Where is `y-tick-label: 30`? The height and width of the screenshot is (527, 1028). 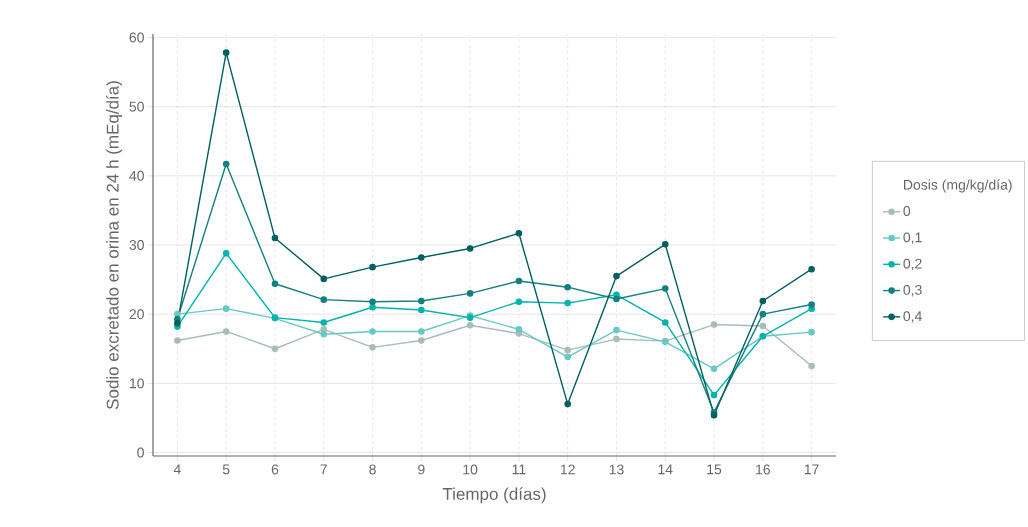
y-tick-label: 30 is located at coordinates (136, 245).